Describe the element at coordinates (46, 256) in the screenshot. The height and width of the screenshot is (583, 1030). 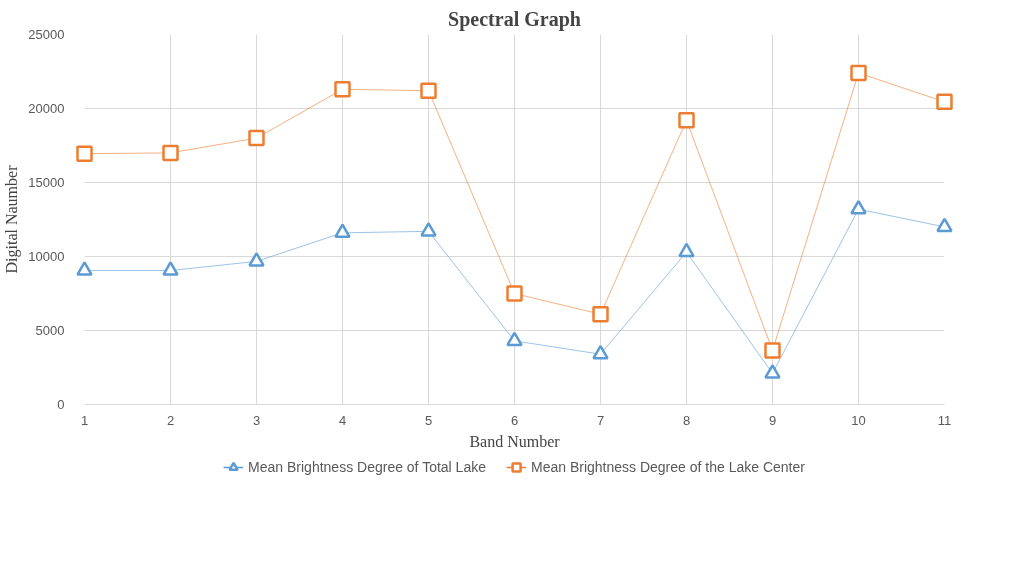
I see `y-tick-label: 10000` at that location.